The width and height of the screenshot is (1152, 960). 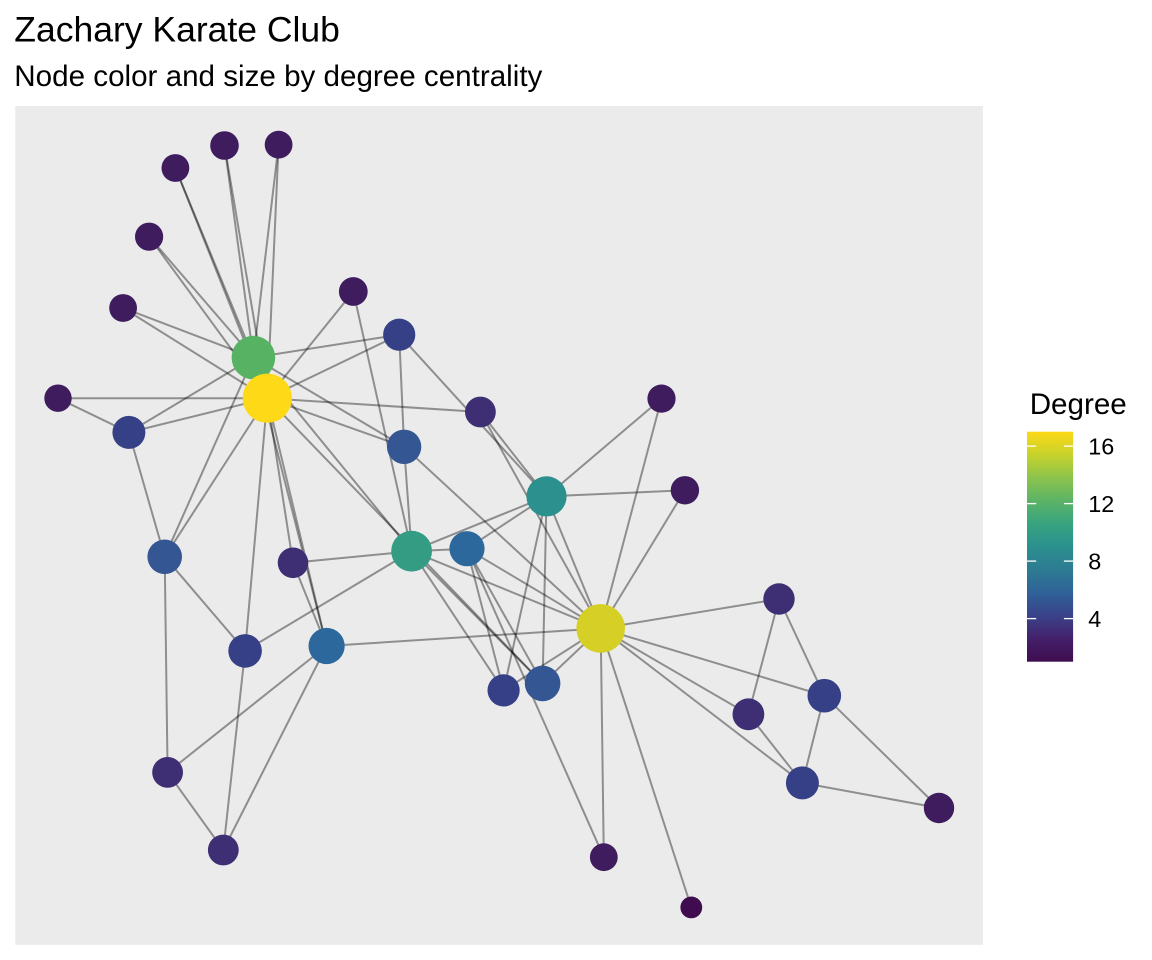 I want to click on svg-text: Degree, so click(x=1078, y=404).